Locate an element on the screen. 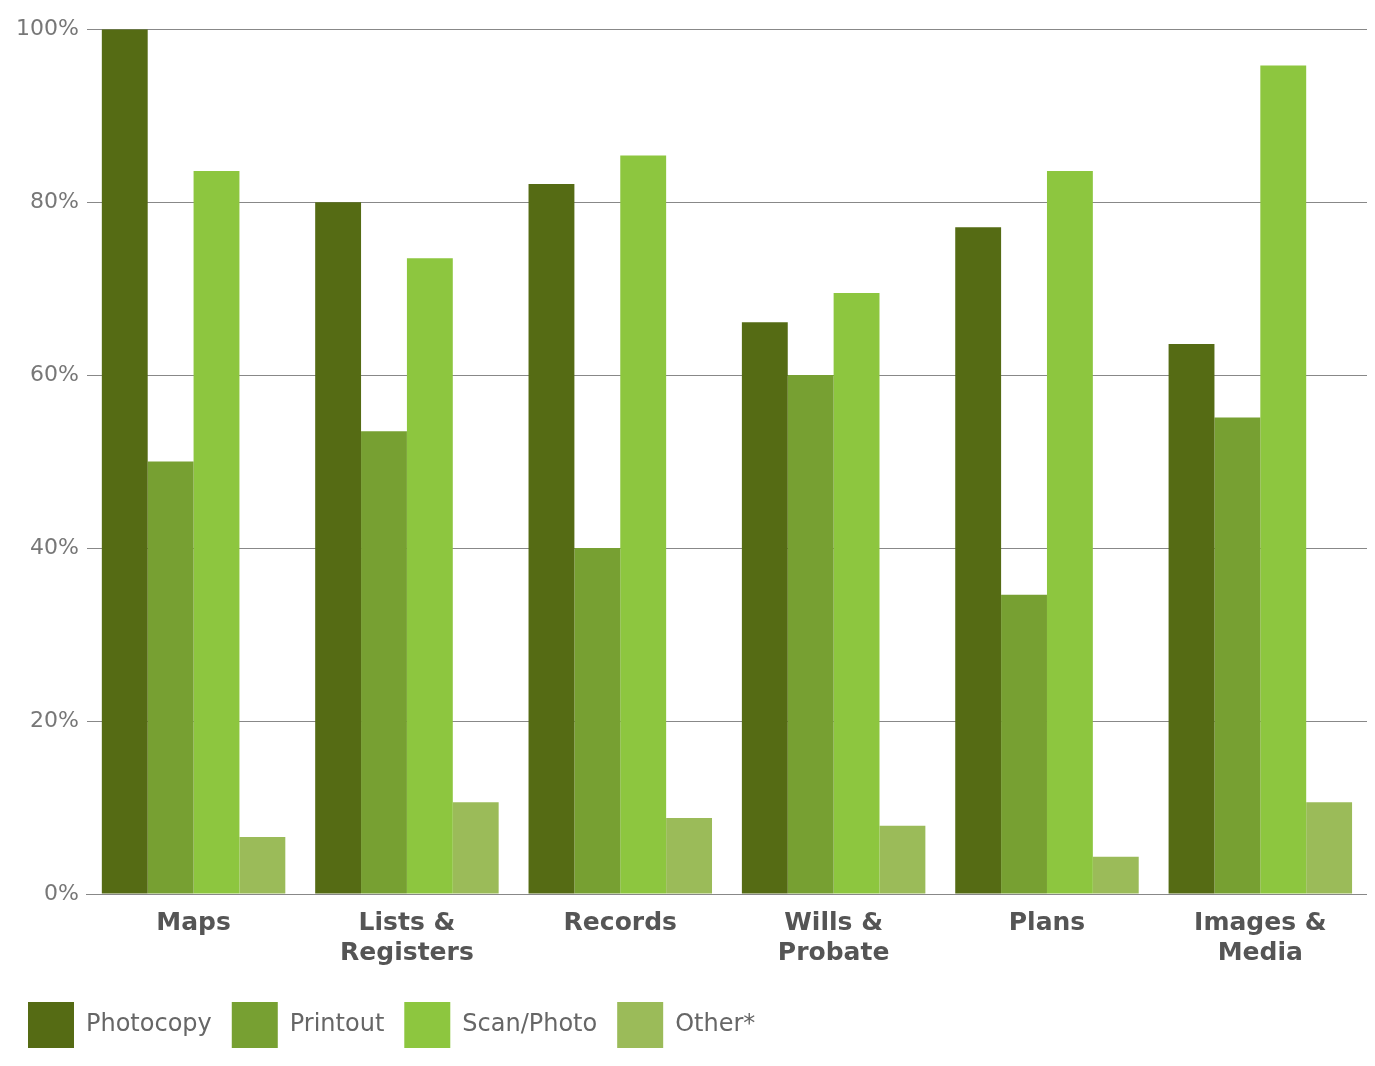 The image size is (1375, 1066). y-tick-label: 40% is located at coordinates (54, 546).